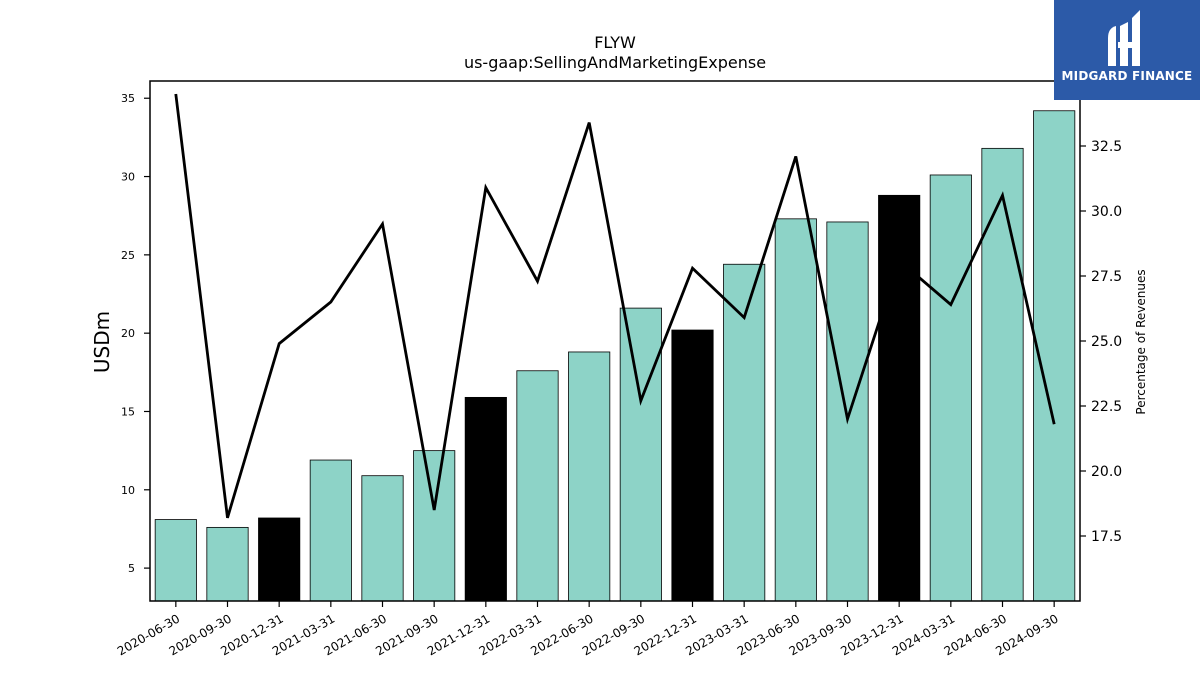 The height and width of the screenshot is (675, 1200). I want to click on chart-title: FLYW, so click(615, 42).